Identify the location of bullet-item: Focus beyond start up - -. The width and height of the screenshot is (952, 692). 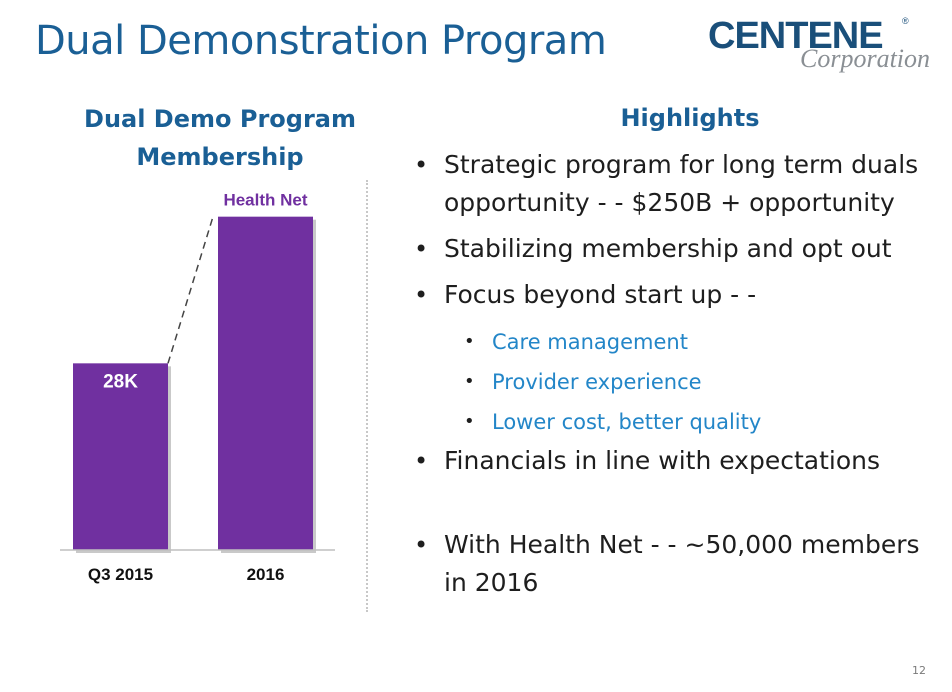
(672, 295).